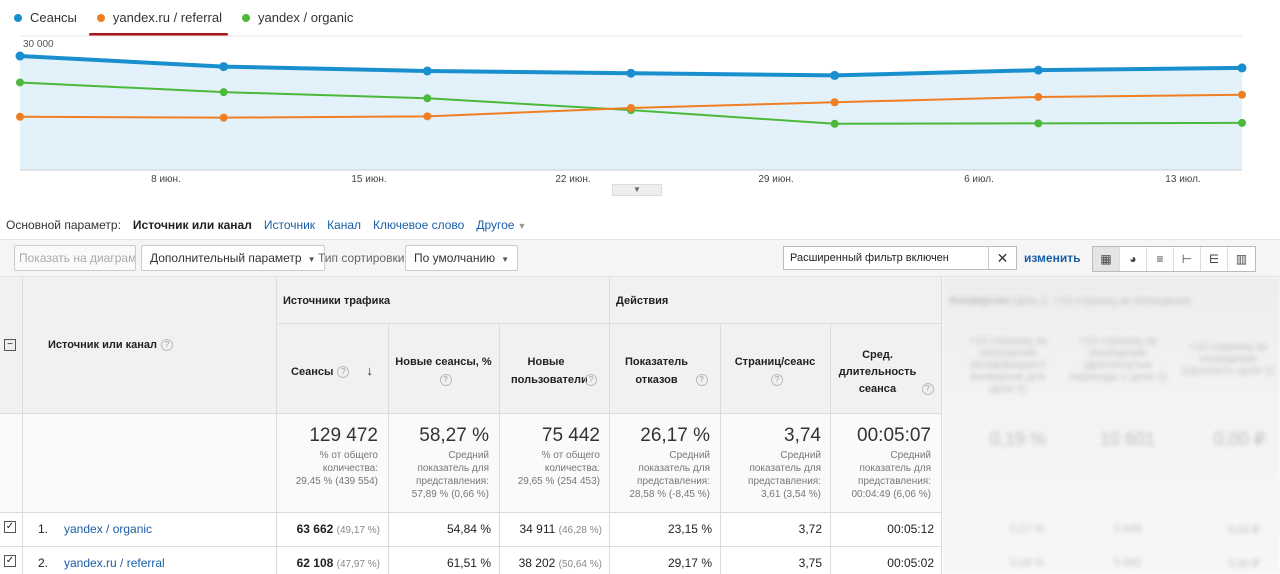  What do you see at coordinates (656, 371) in the screenshot?
I see `column-bounce-rate-label: Показатель отказов` at bounding box center [656, 371].